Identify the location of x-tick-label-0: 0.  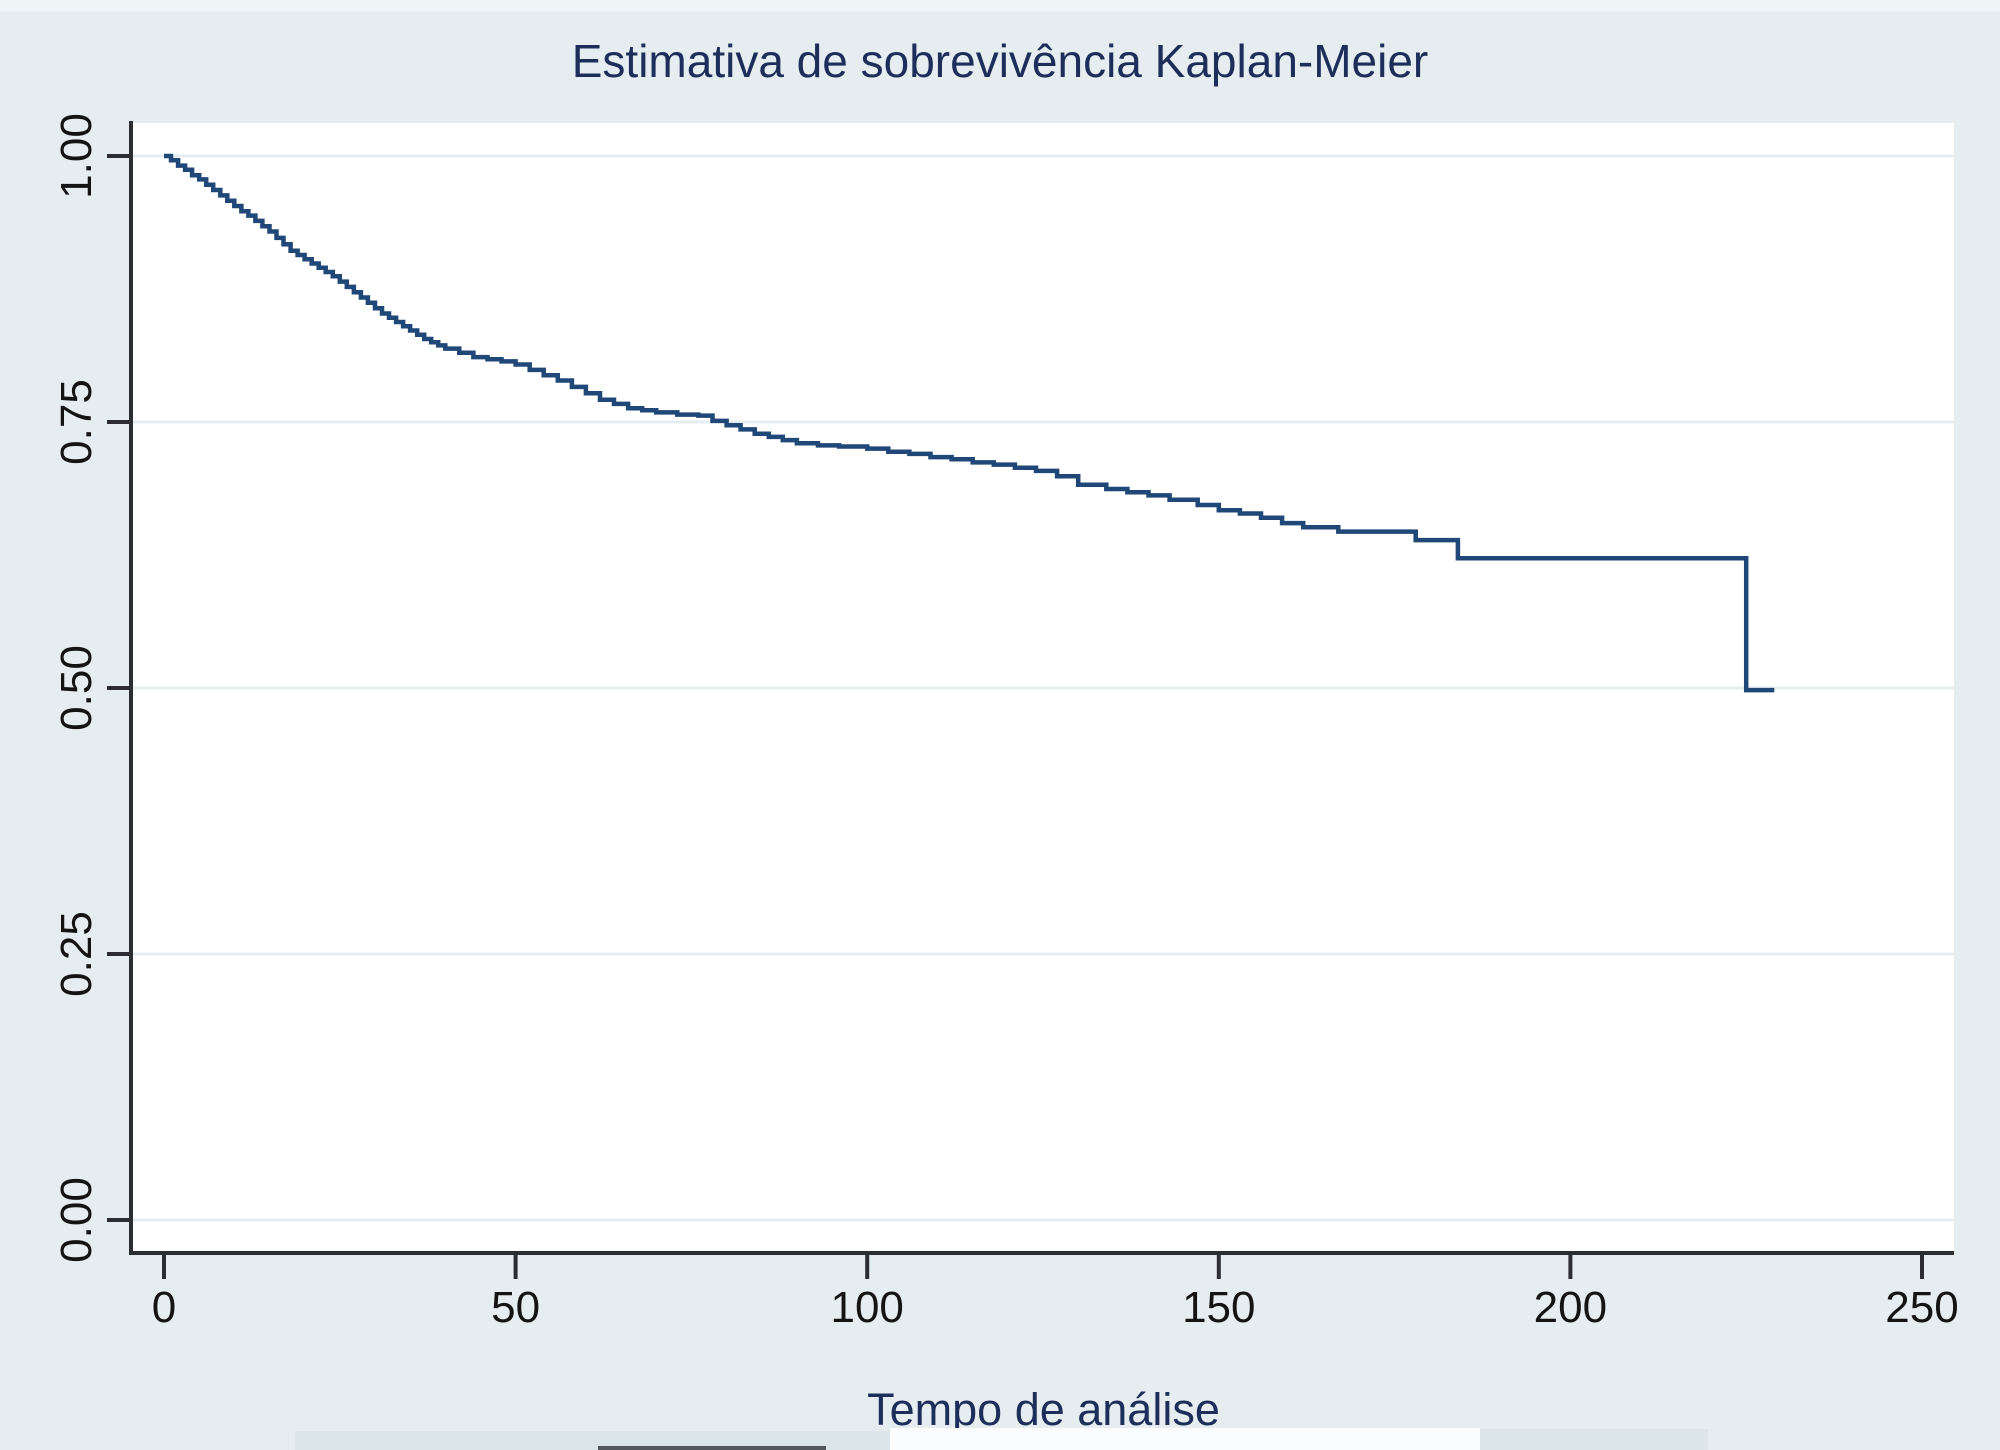
(164, 1307).